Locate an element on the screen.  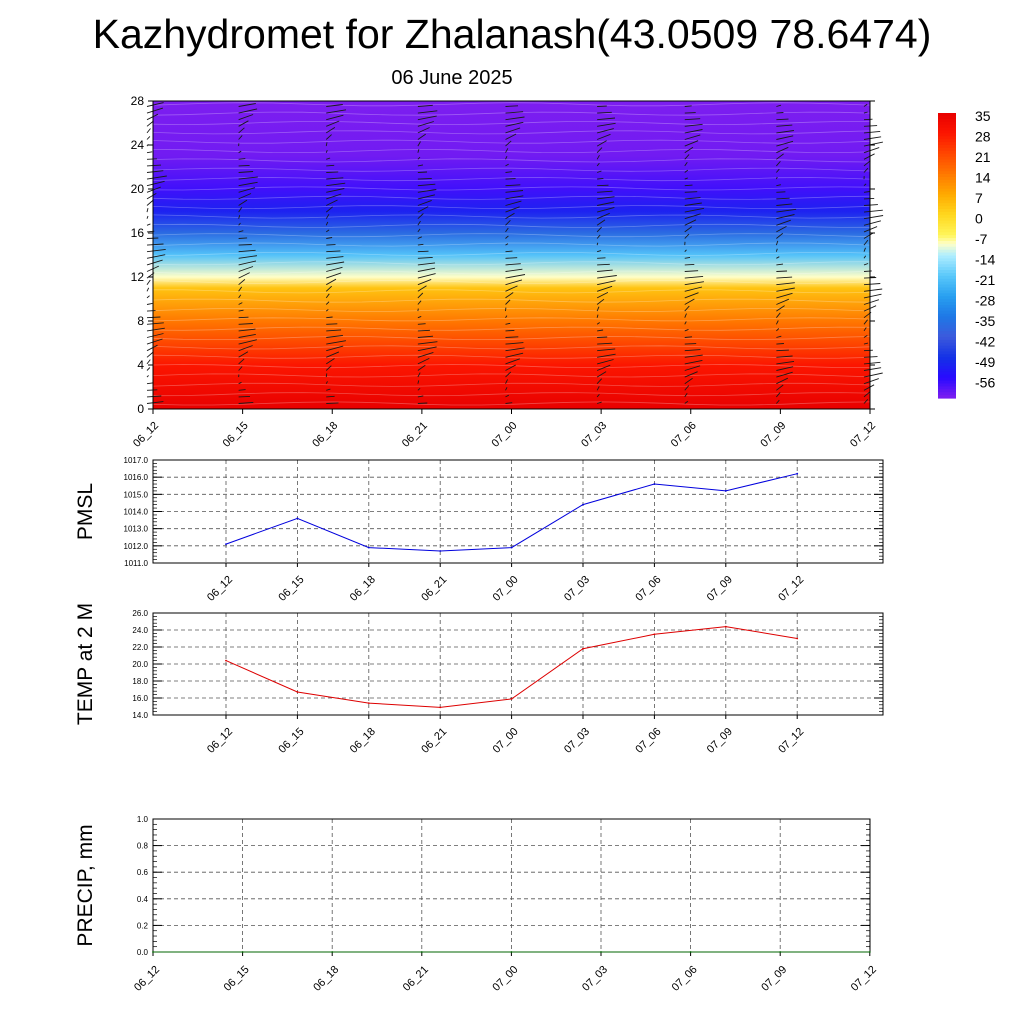
colorbar-label: -49 is located at coordinates (985, 362).